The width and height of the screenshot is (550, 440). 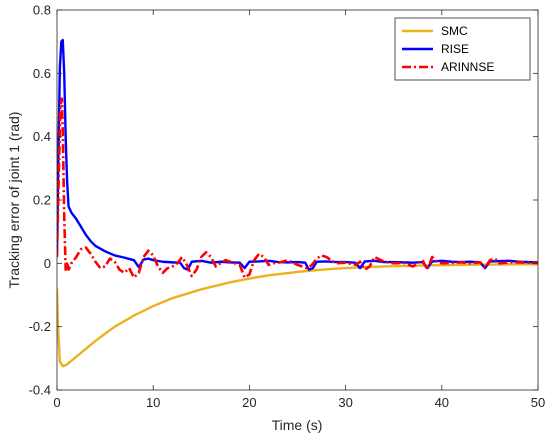 I want to click on y-axis-label: Tracking error of joint 1 (rad), so click(x=14, y=200).